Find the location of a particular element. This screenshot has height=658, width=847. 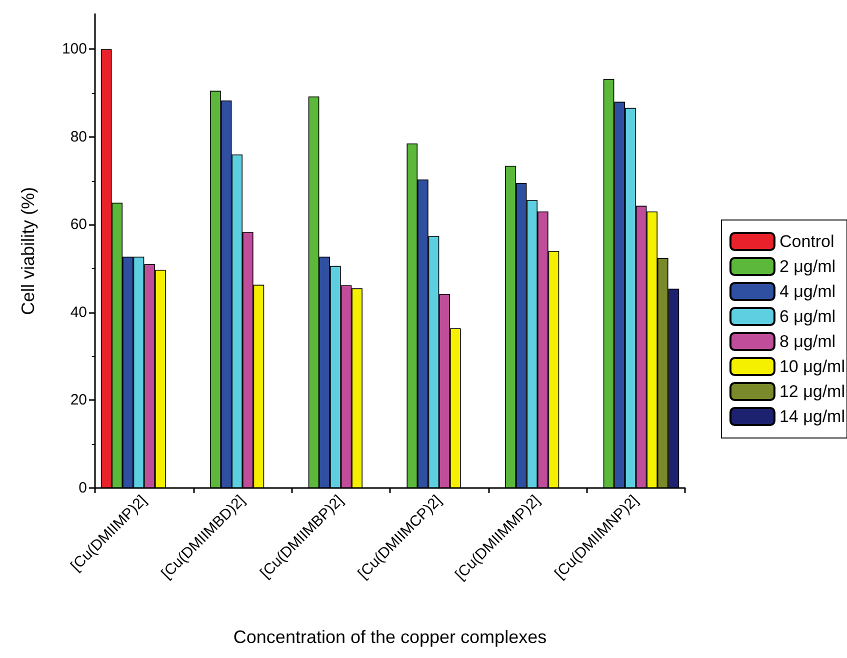

y-tick-label: 80 is located at coordinates (78, 137).